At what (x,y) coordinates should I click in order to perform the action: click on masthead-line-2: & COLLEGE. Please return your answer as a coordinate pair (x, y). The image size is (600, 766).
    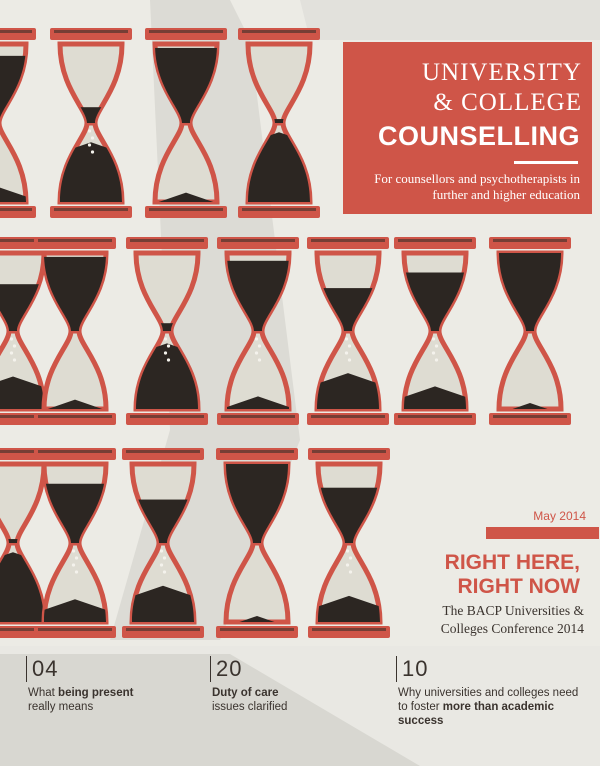
    Looking at the image, I should click on (507, 102).